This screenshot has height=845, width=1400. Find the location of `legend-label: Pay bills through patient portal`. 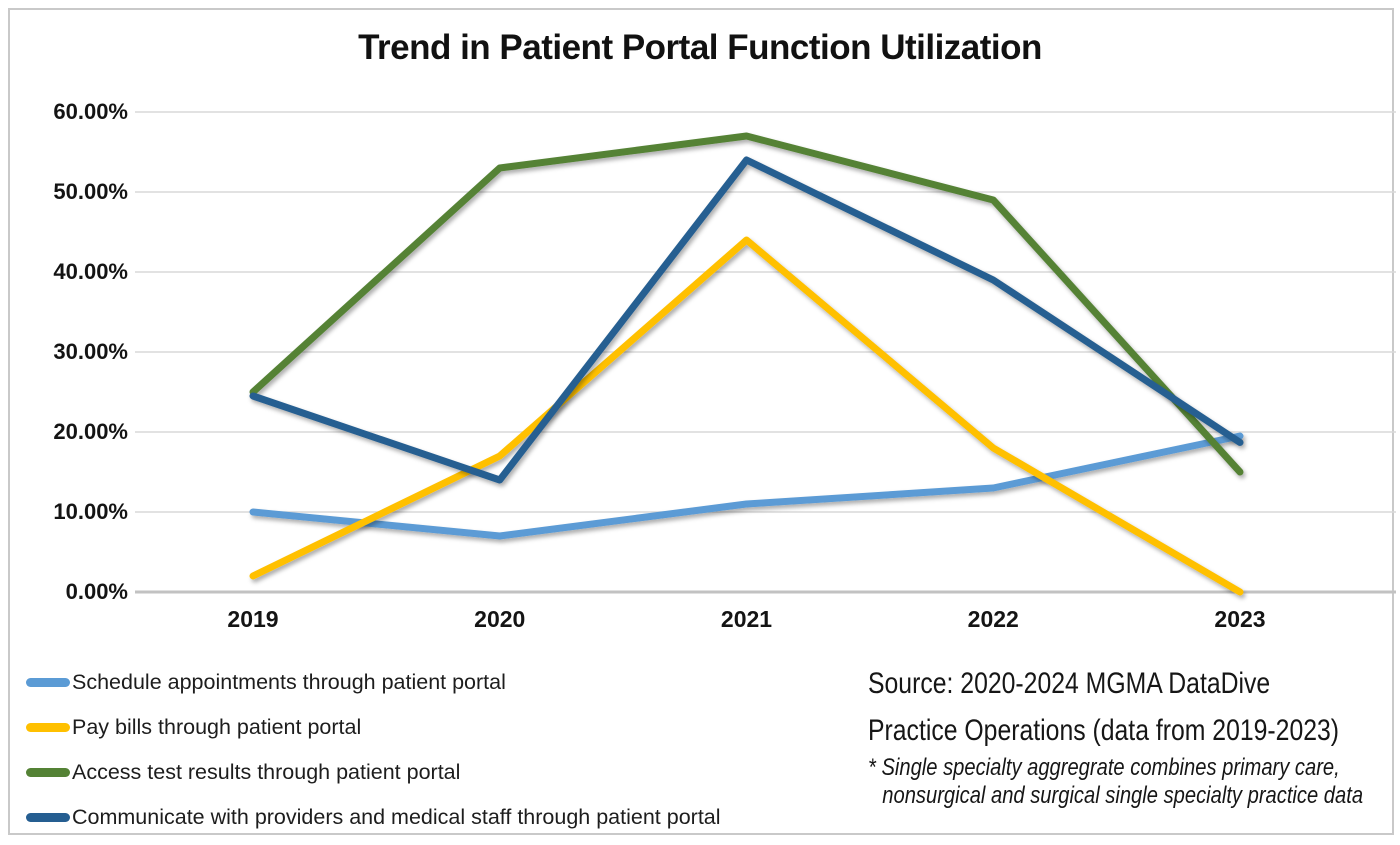

legend-label: Pay bills through patient portal is located at coordinates (217, 727).